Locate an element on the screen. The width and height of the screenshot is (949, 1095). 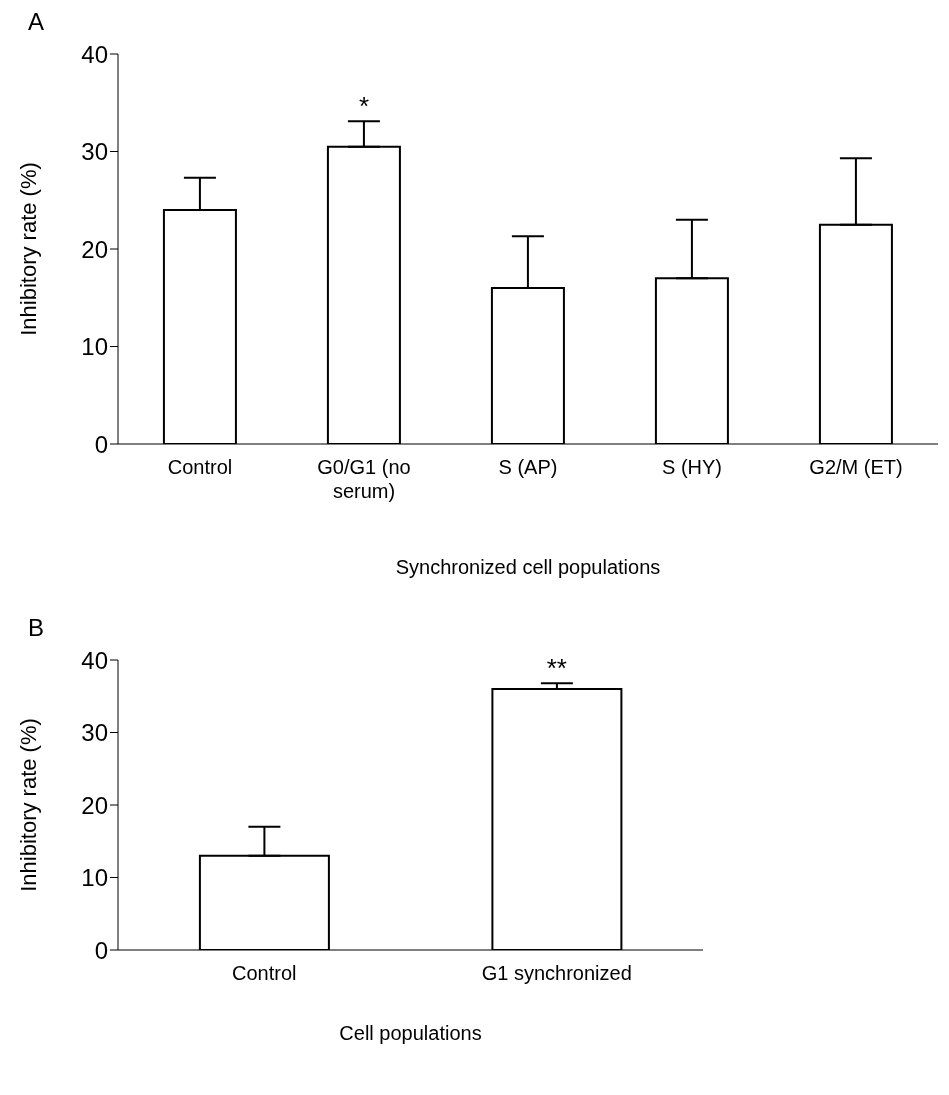
x-tick-label: S (AP) is located at coordinates (528, 467).